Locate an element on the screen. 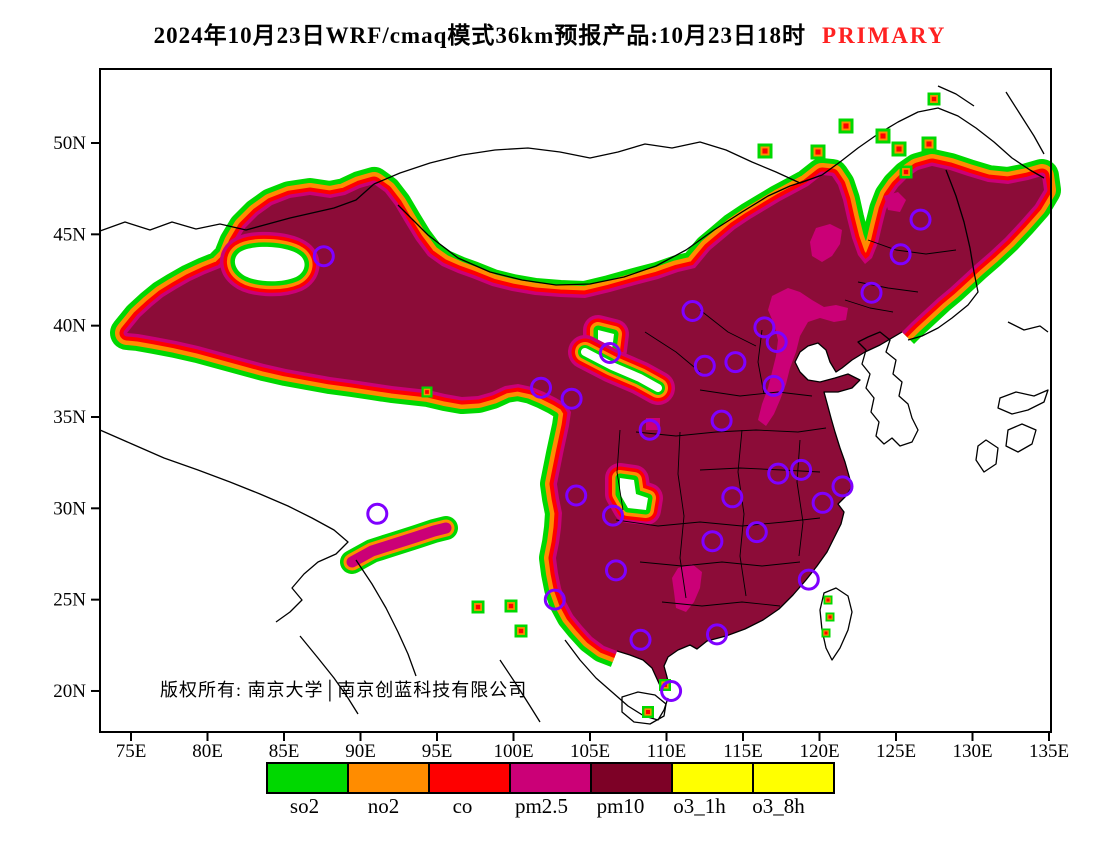 This screenshot has width=1100, height=850. legend-swatch-co is located at coordinates (469, 778).